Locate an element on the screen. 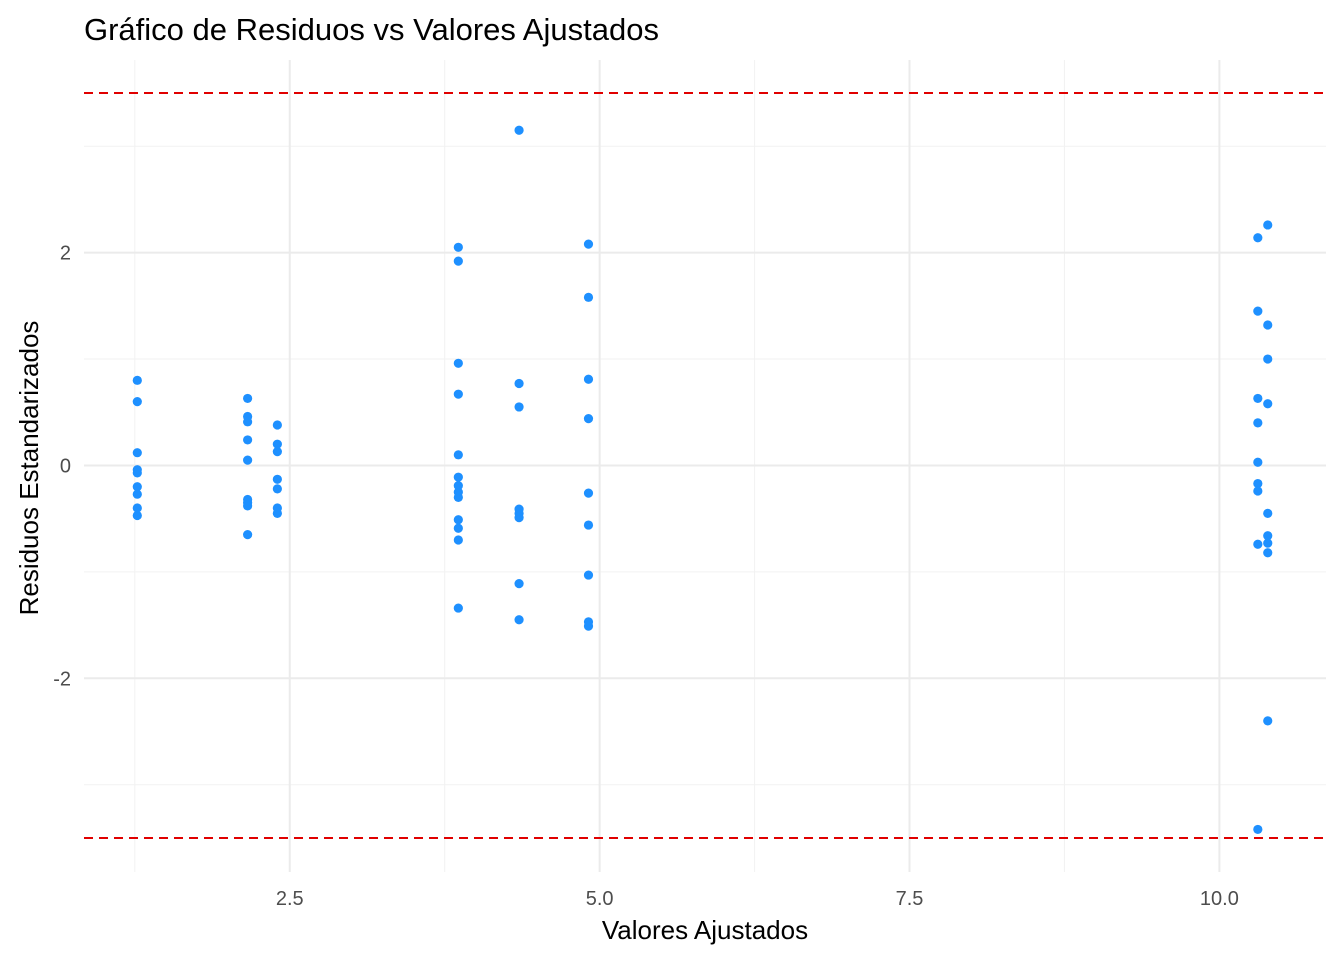 The height and width of the screenshot is (960, 1344). y-axis-tick-labels: -2 0 2 is located at coordinates (62, 467).